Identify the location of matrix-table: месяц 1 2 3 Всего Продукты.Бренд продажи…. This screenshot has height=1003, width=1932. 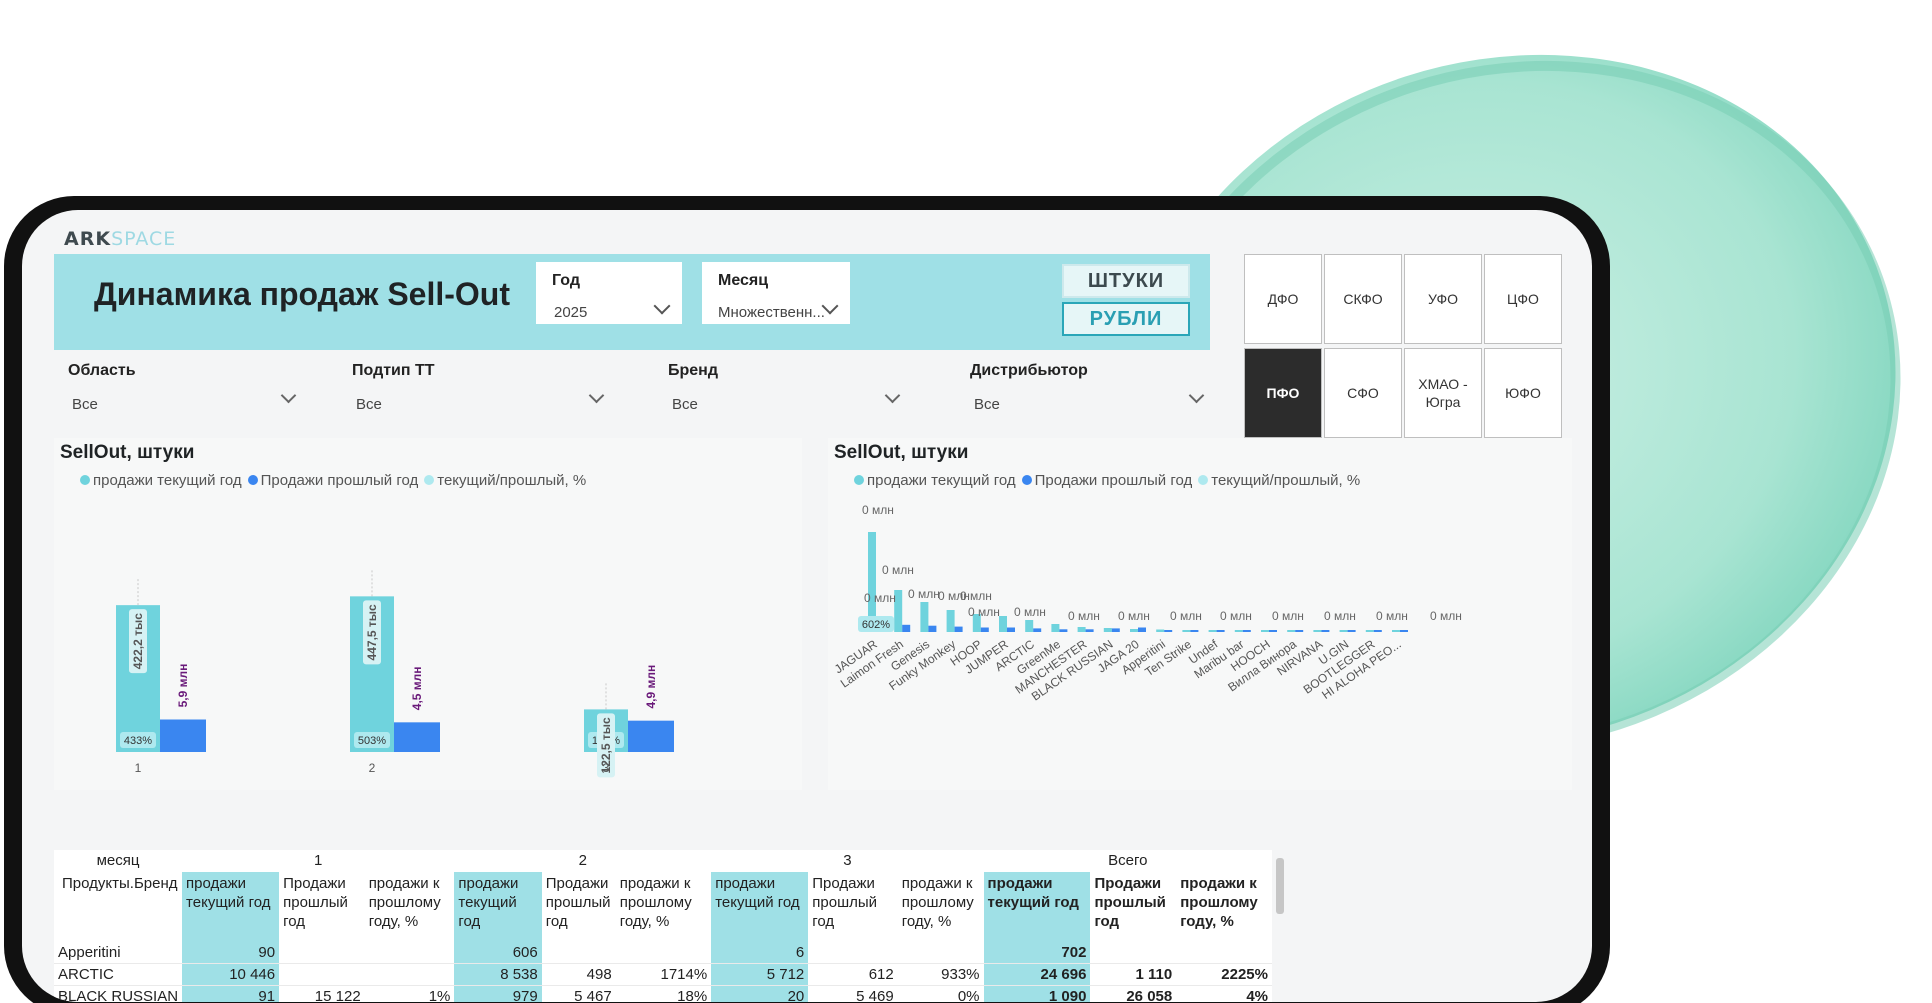
(663, 926).